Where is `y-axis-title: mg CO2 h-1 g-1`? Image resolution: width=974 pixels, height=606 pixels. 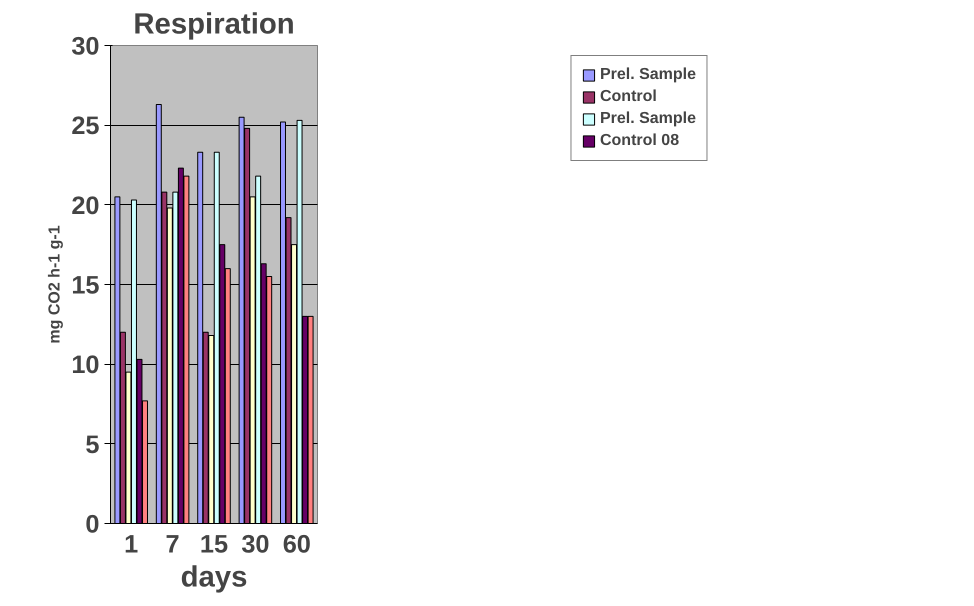
y-axis-title: mg CO2 h-1 g-1 is located at coordinates (55, 284).